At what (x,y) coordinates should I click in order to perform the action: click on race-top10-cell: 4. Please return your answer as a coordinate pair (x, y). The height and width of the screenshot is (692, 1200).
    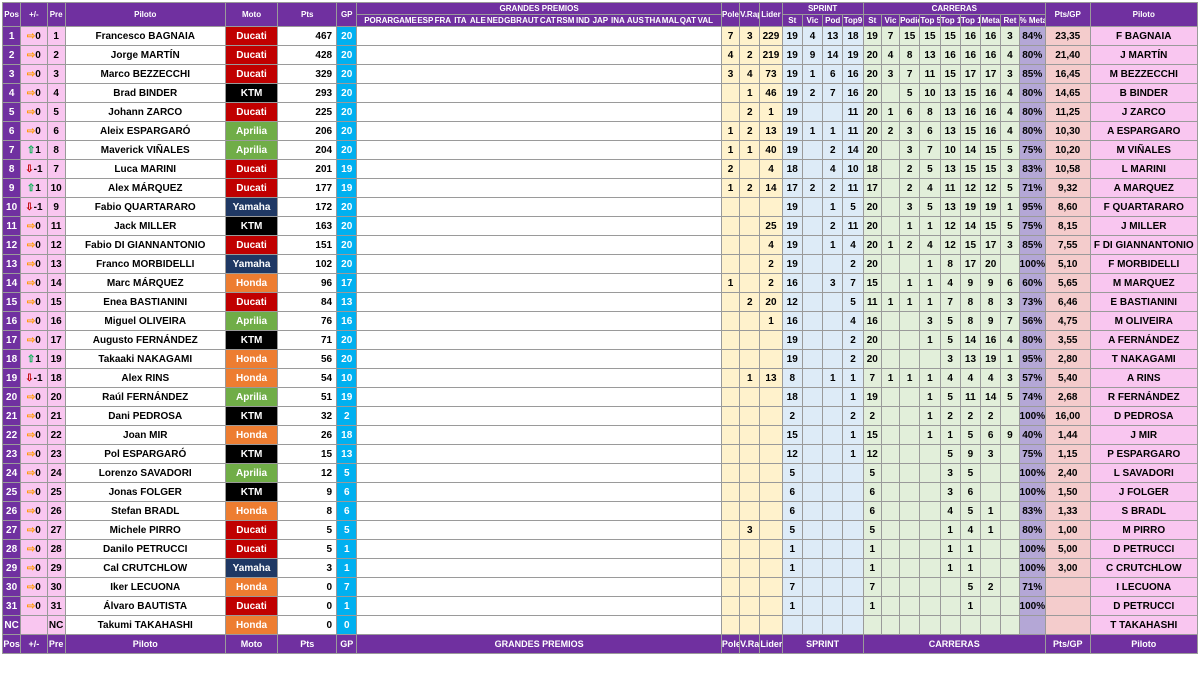
    Looking at the image, I should click on (950, 511).